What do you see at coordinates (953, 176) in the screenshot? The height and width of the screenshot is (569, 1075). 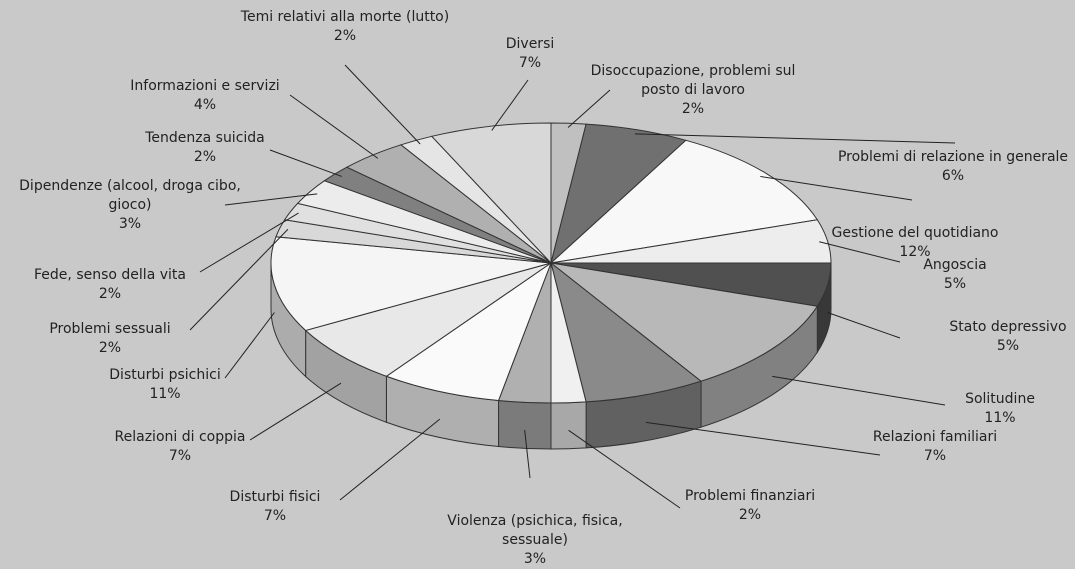 I see `percent-label: 6%` at bounding box center [953, 176].